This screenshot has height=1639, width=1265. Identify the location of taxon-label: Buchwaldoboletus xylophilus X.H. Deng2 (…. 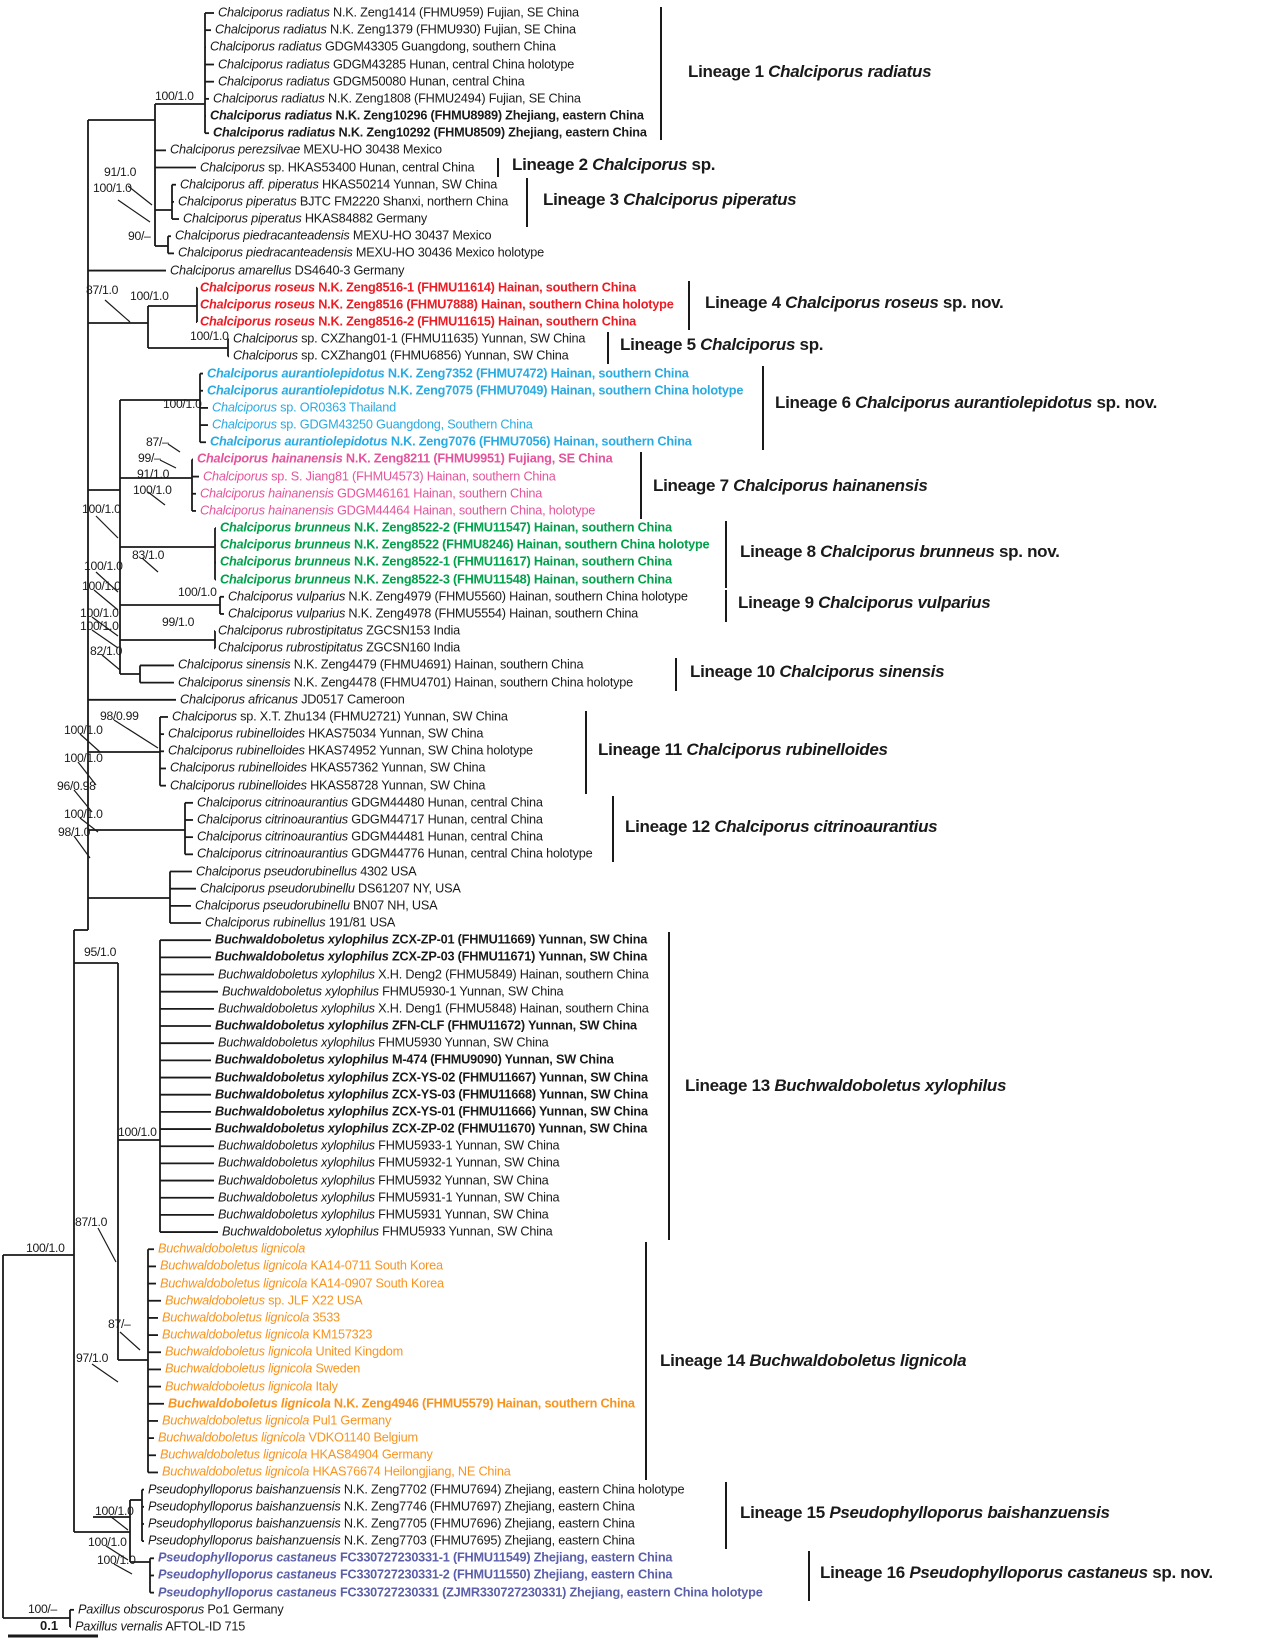
(433, 974).